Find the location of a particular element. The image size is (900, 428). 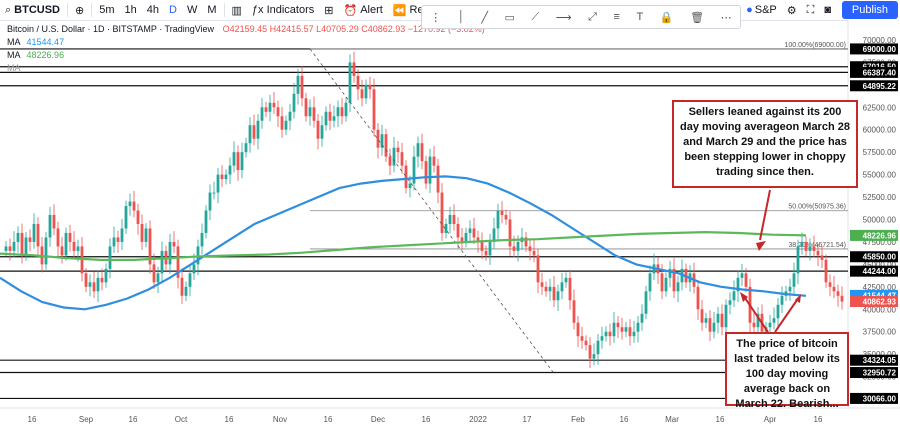

alert-button: ⏰ Alert is located at coordinates (362, 10).